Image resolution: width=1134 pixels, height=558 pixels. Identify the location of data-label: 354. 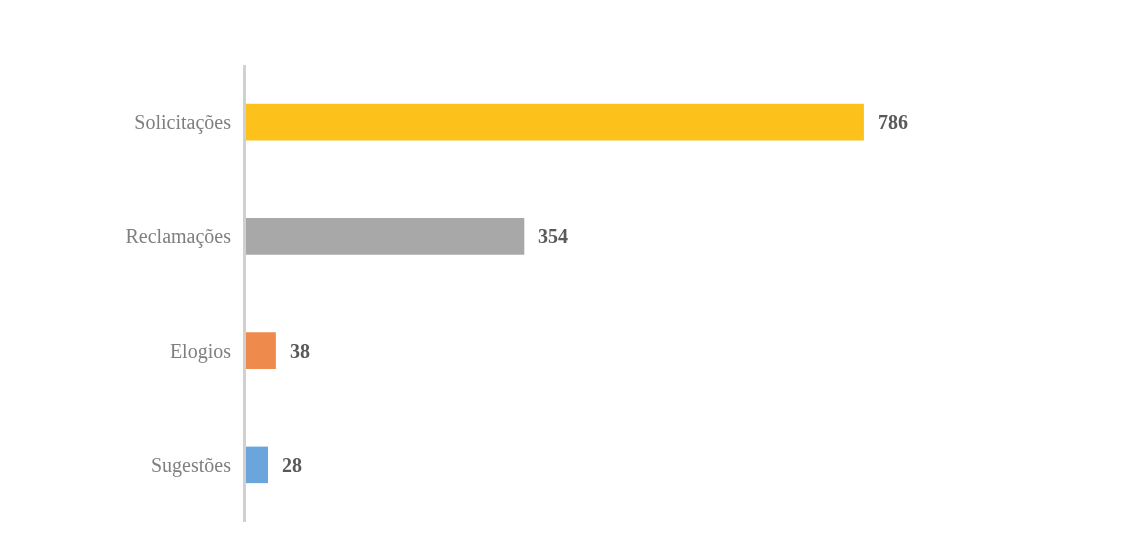
(553, 236).